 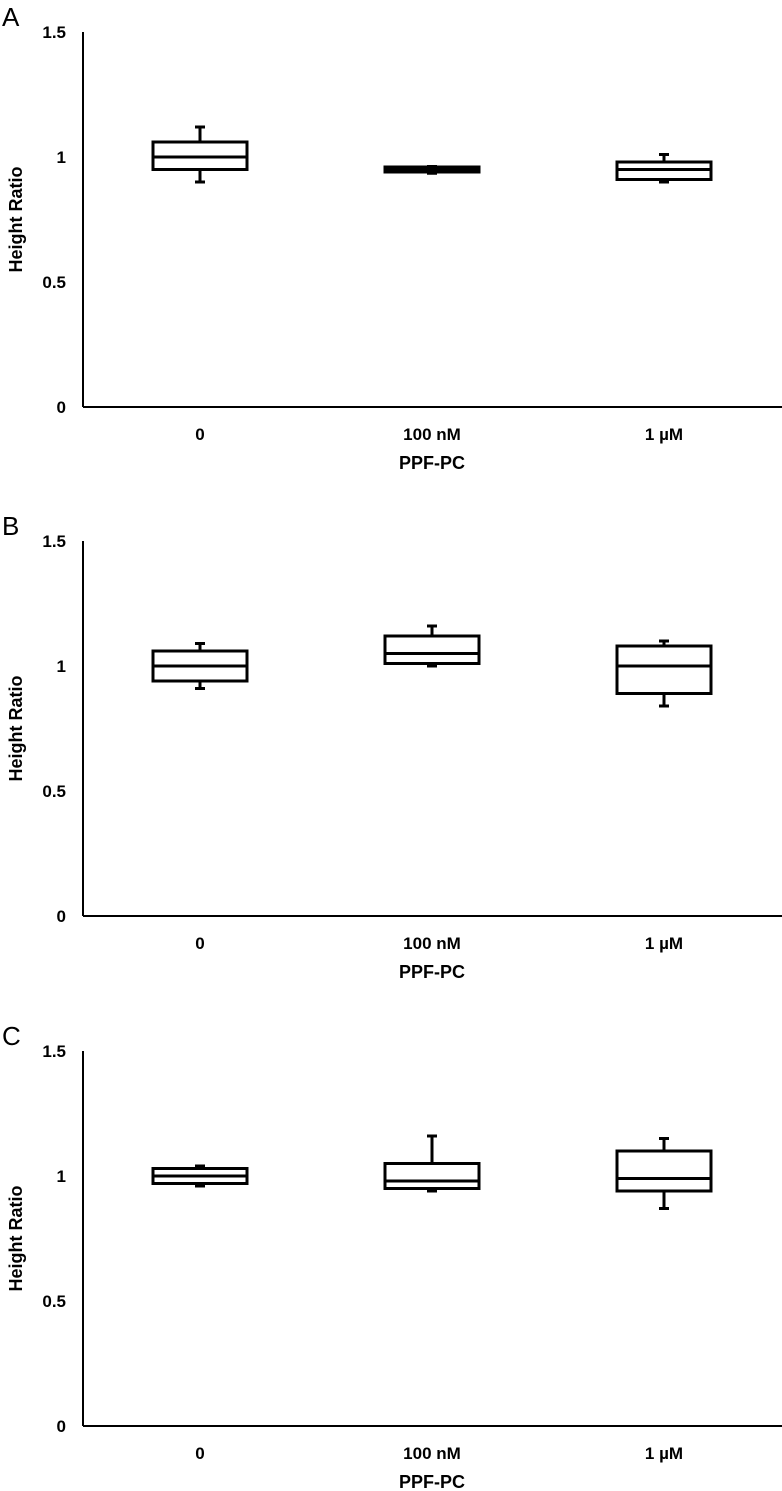 What do you see at coordinates (11, 17) in the screenshot?
I see `panel-label: A` at bounding box center [11, 17].